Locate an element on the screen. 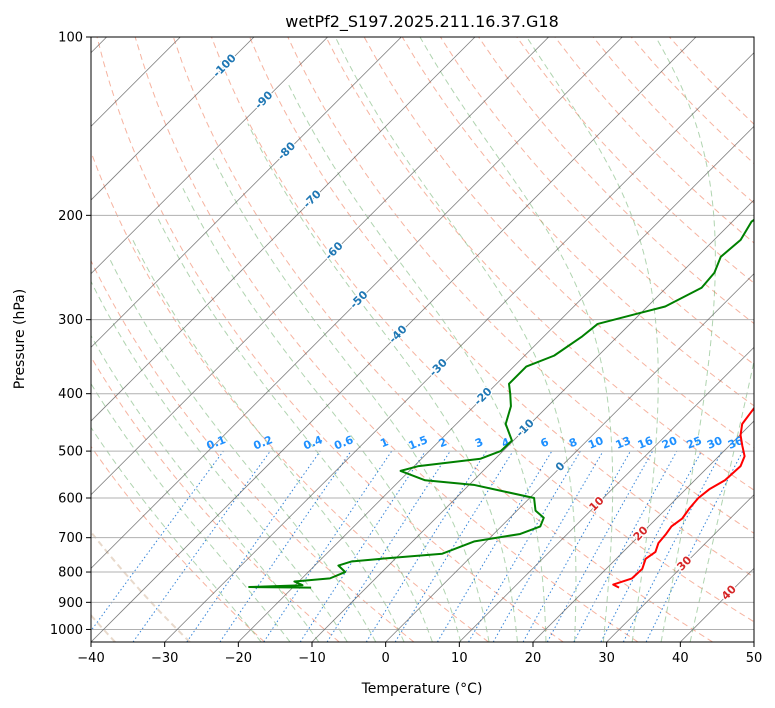 The image size is (775, 708). x-tick-label: 30 is located at coordinates (606, 658).